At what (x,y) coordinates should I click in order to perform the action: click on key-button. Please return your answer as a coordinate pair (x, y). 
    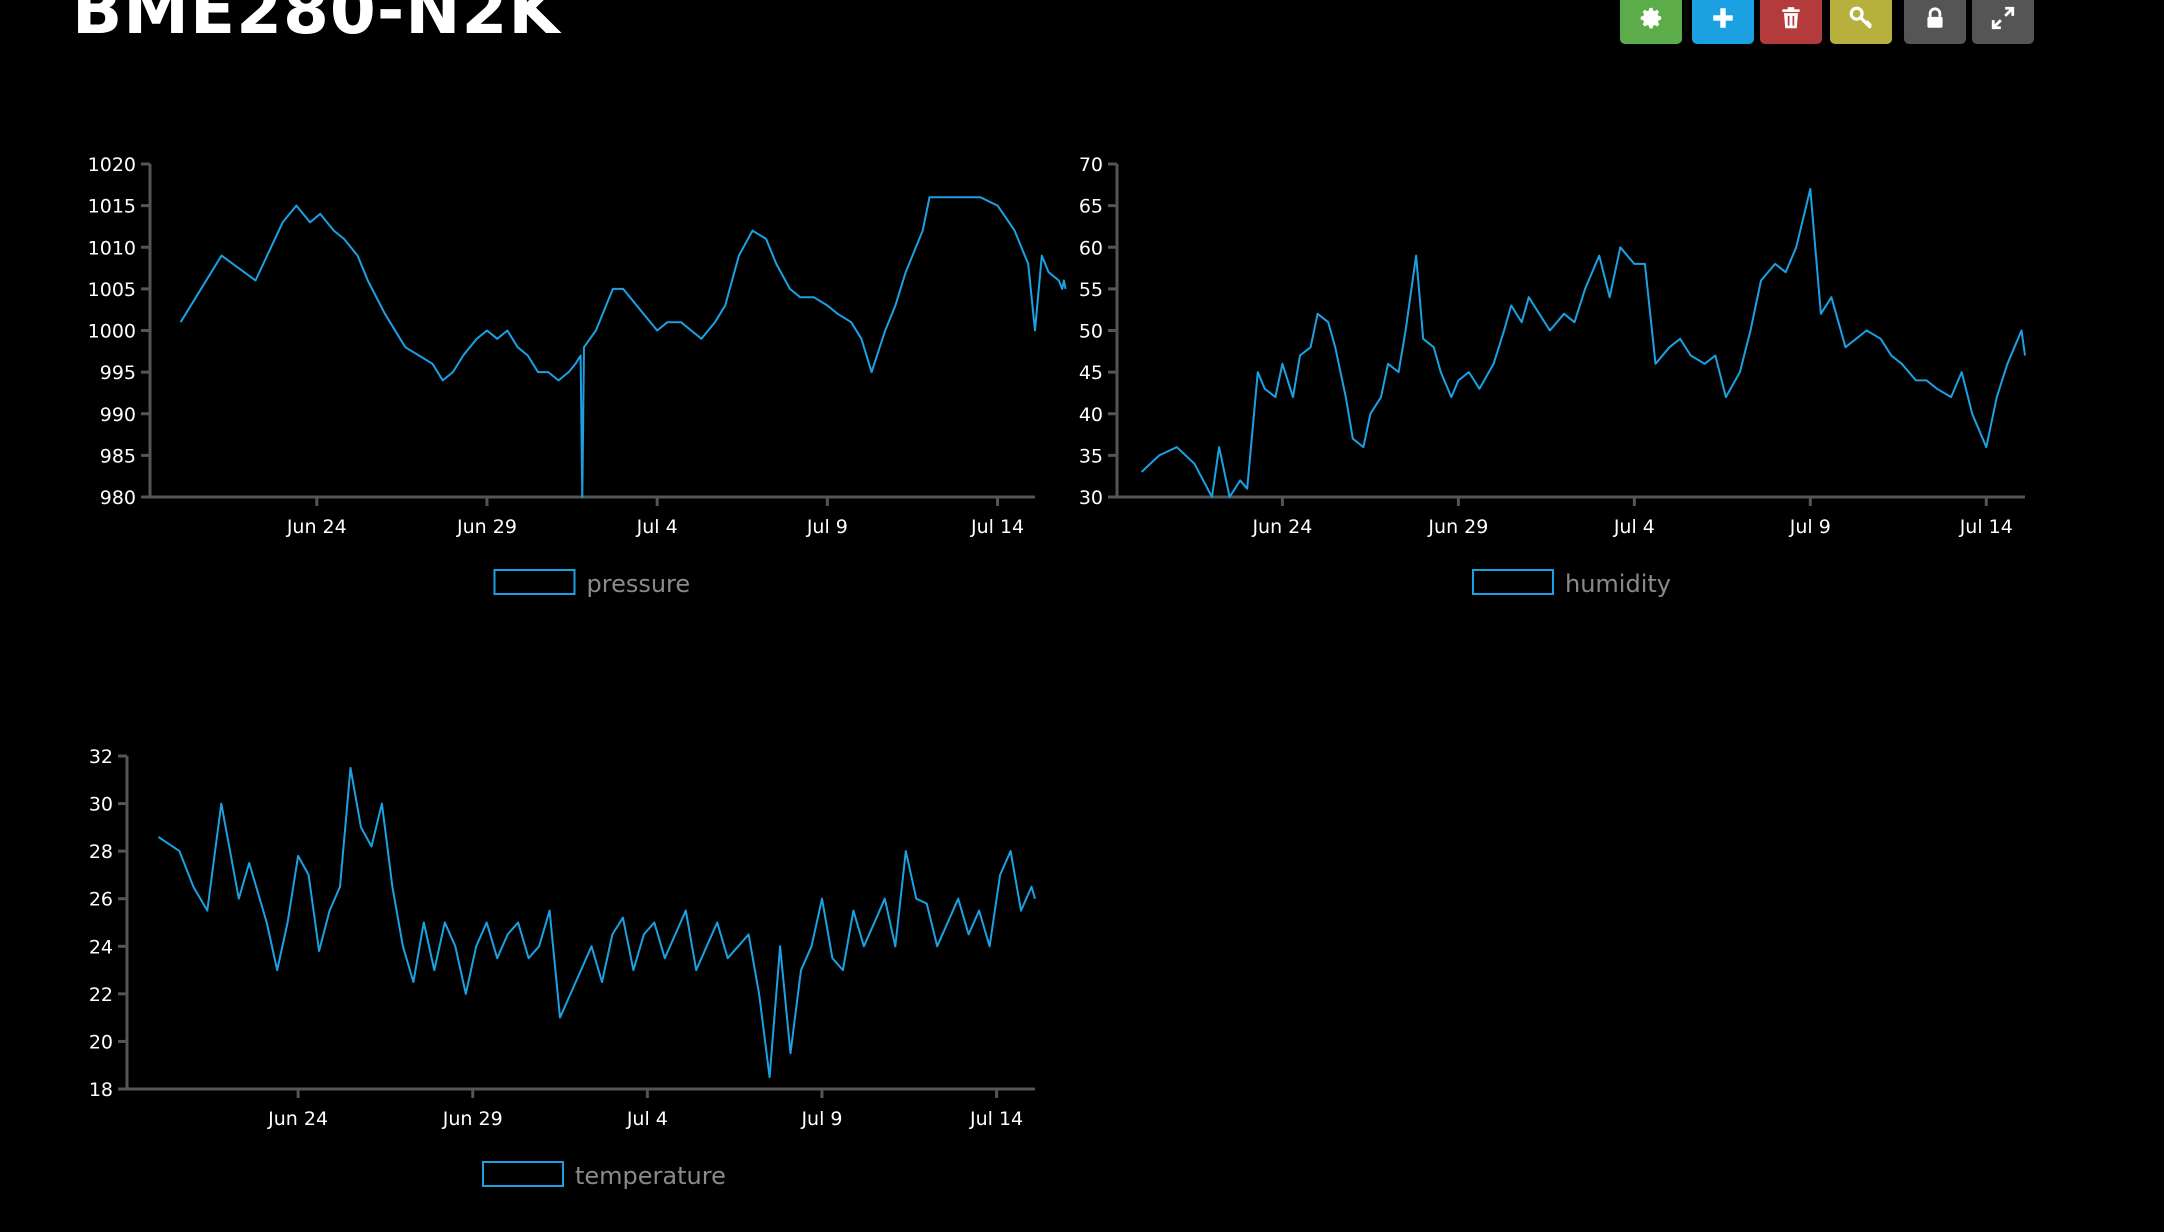
    Looking at the image, I should click on (1861, 22).